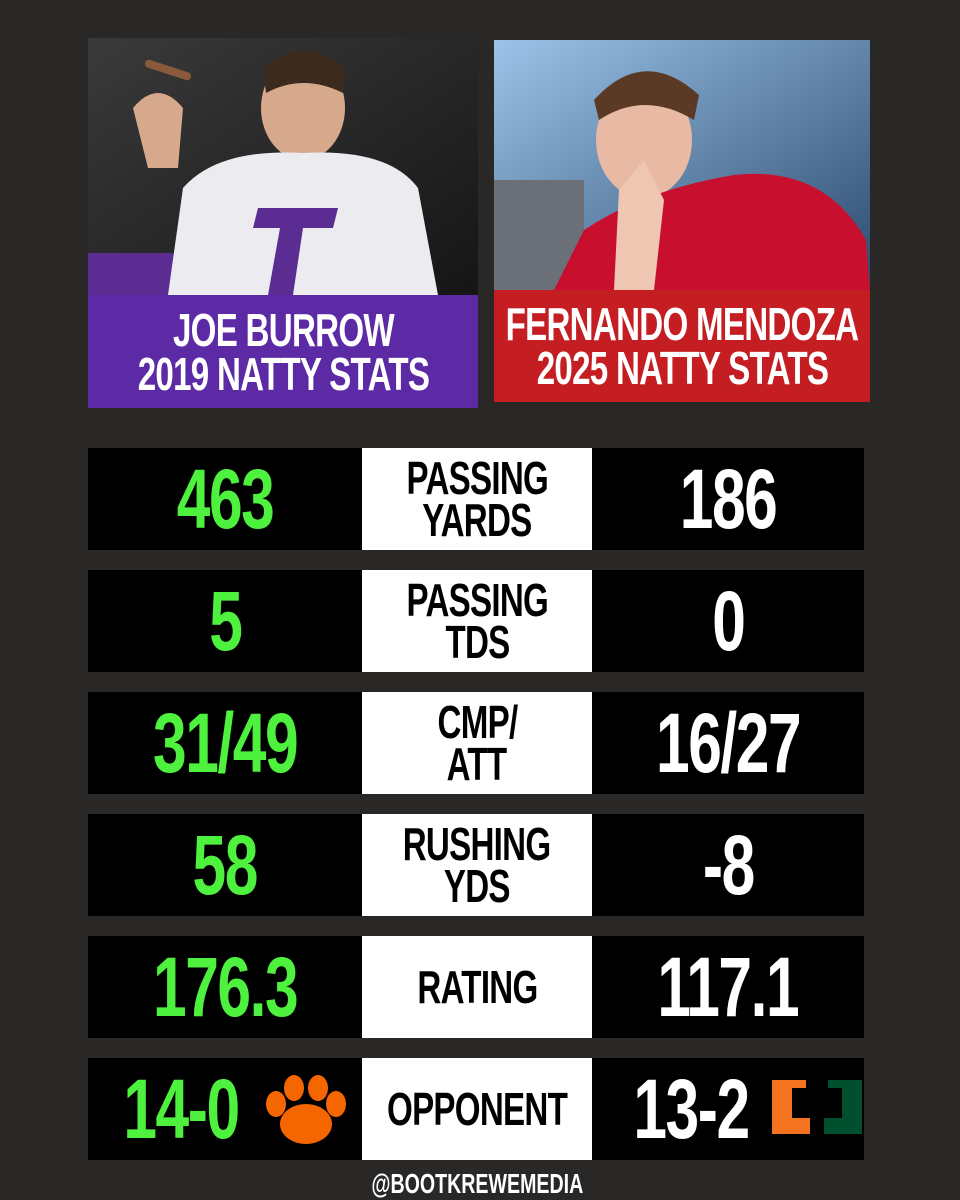 This screenshot has width=960, height=1200. What do you see at coordinates (283, 329) in the screenshot?
I see `caption-line: JOE BURROW` at bounding box center [283, 329].